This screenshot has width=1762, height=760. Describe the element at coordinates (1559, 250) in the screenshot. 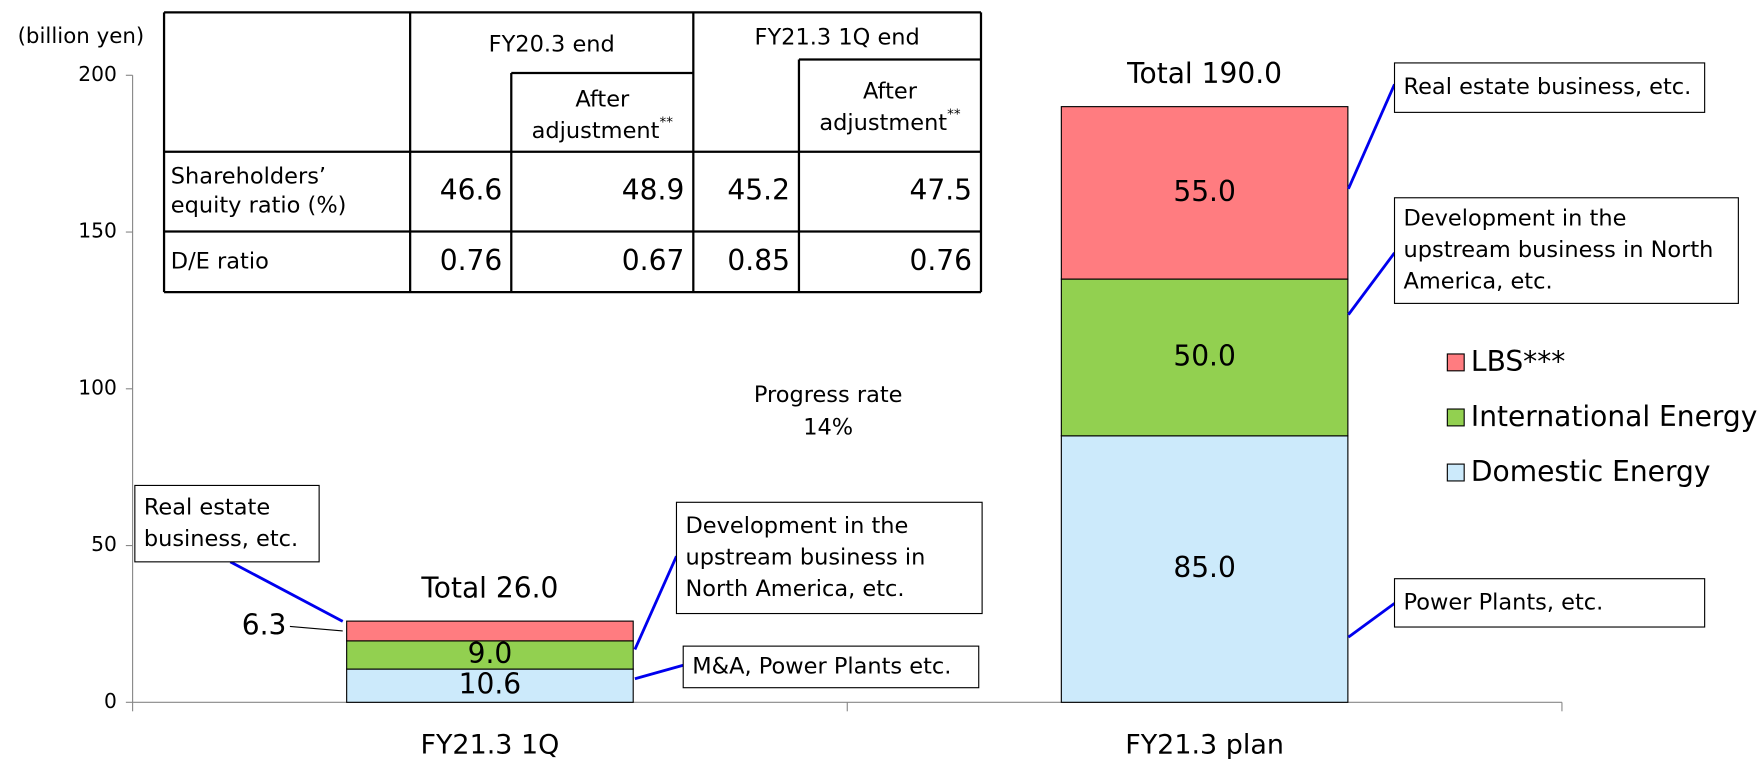

I see `callout-text: upstream business in North` at that location.